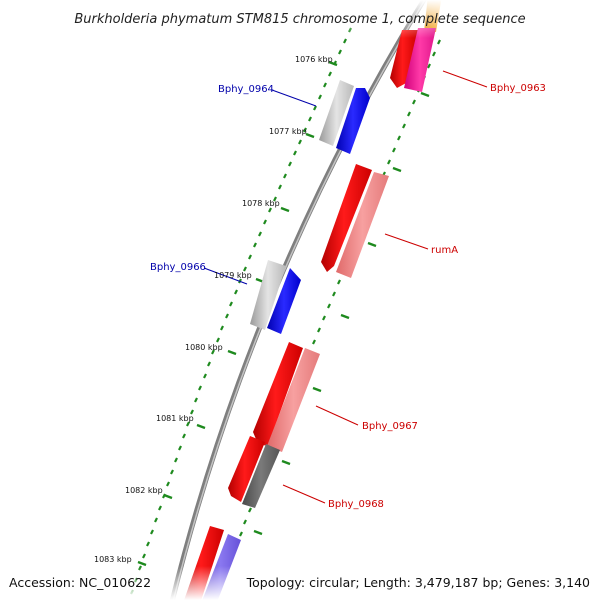  Describe the element at coordinates (175, 418) in the screenshot. I see `kbp-label: 1081 kbp` at that location.